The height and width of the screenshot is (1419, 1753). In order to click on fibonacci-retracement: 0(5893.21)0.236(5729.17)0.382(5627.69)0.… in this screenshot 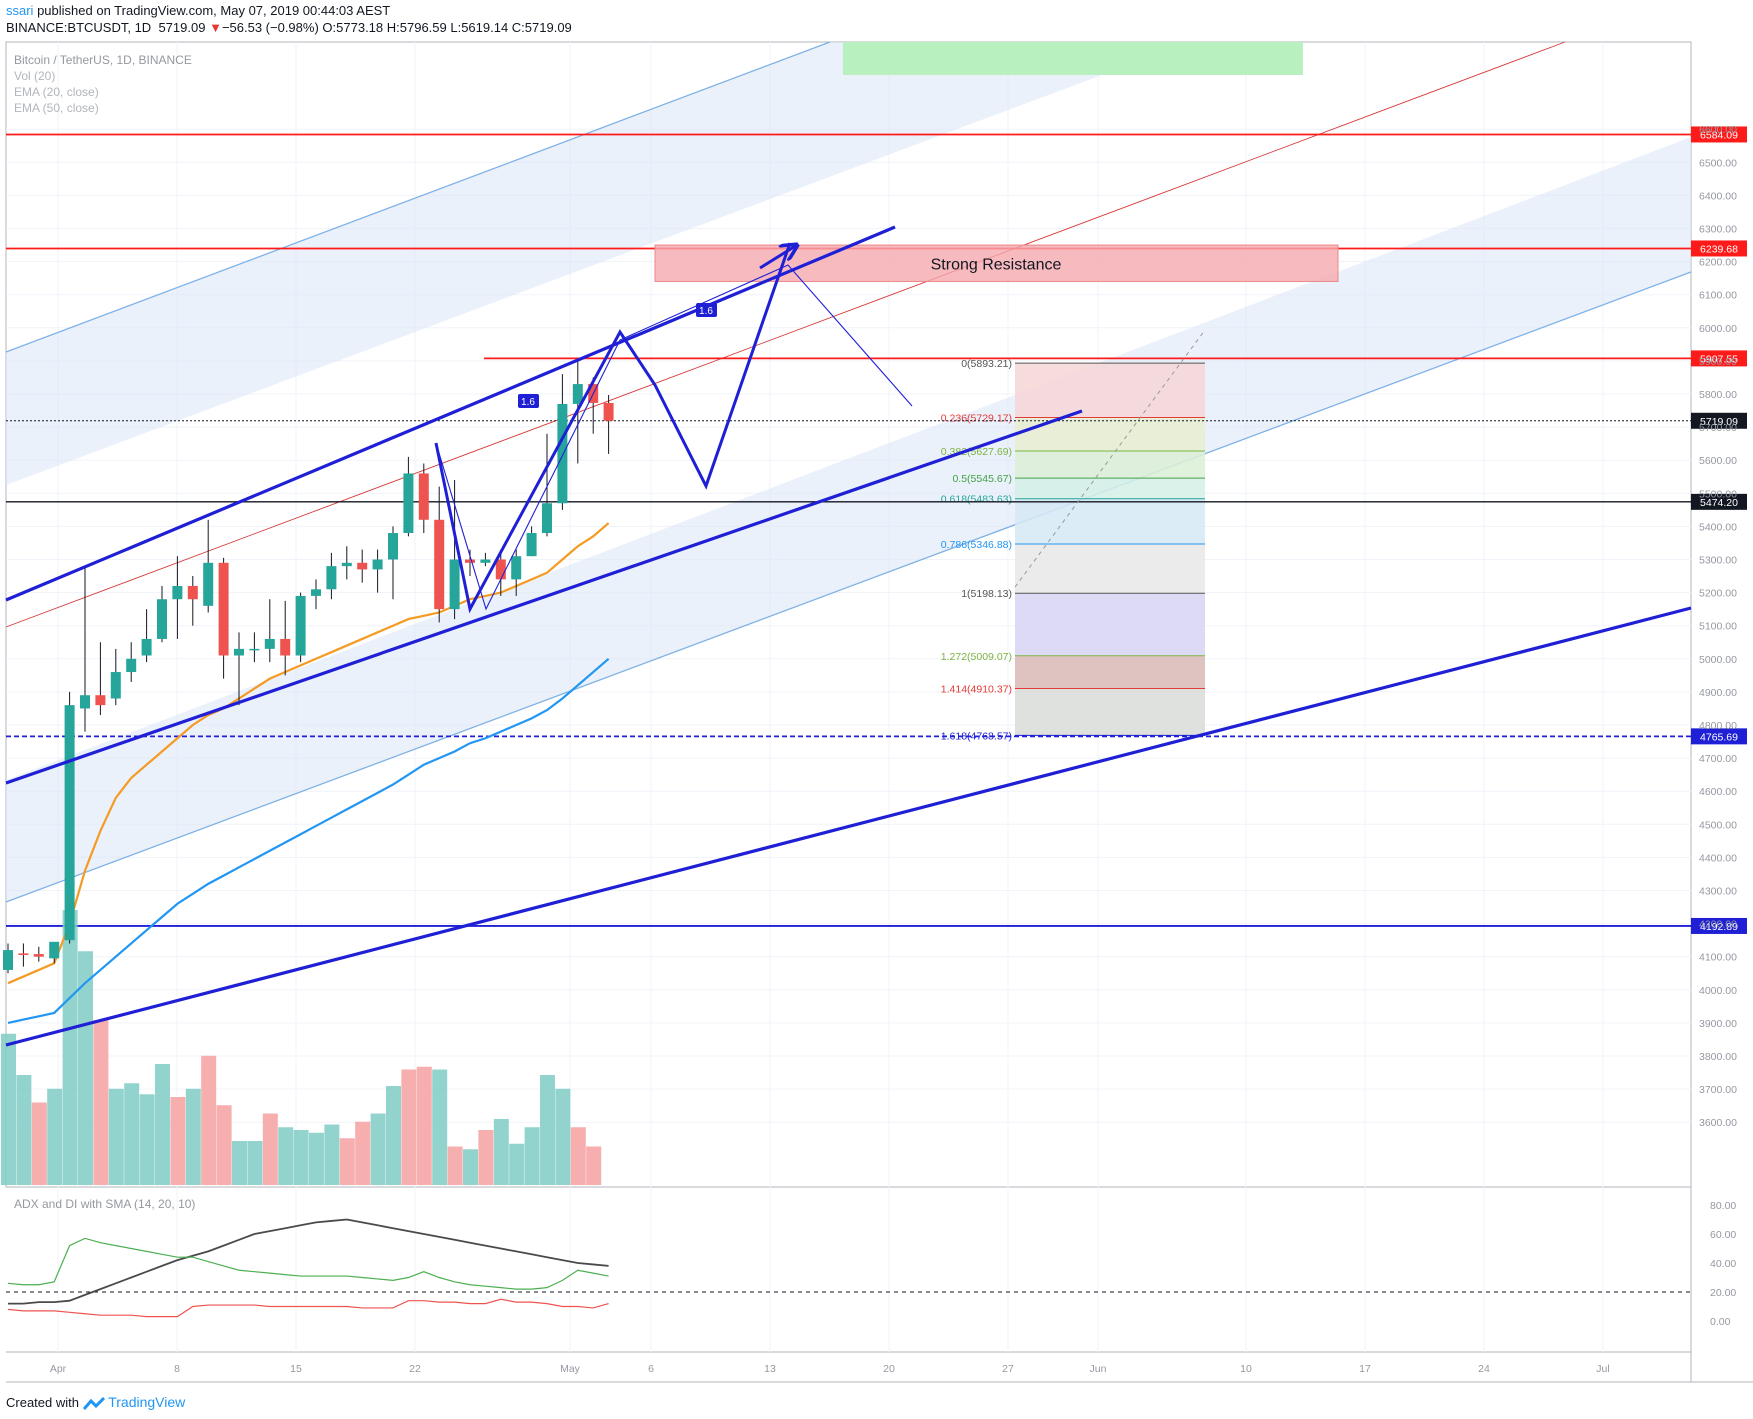, I will do `click(1073, 550)`.